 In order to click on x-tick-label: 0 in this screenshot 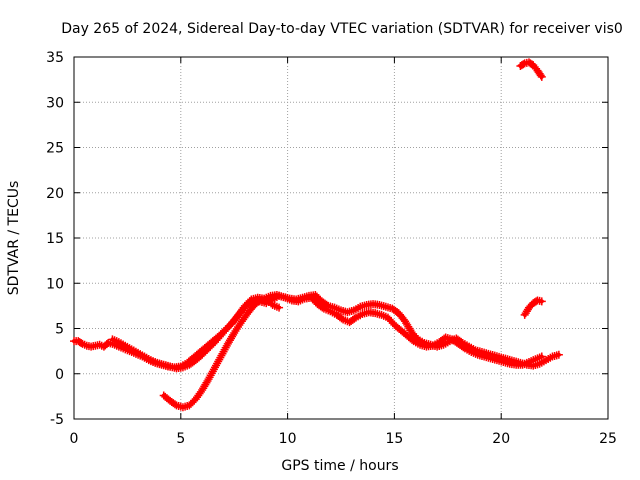, I will do `click(74, 439)`.